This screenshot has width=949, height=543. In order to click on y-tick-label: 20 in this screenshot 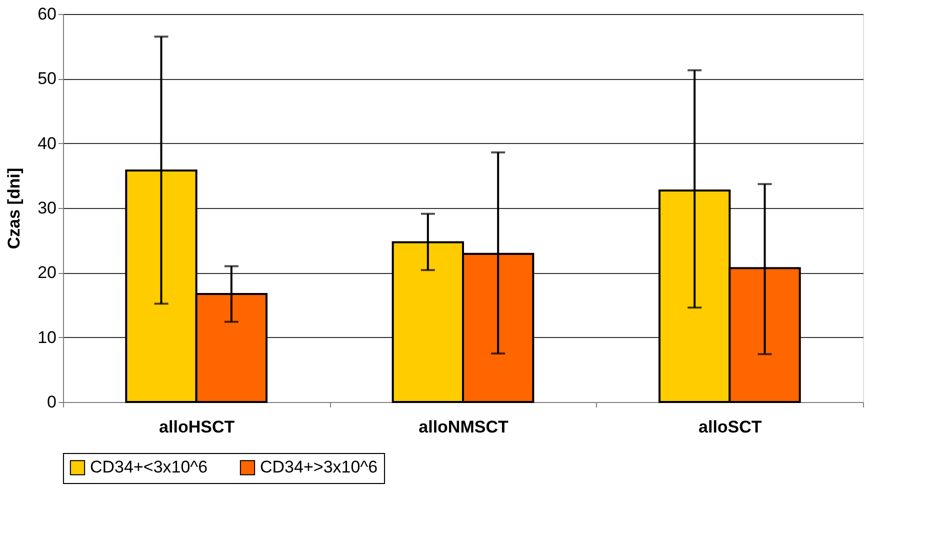, I will do `click(47, 272)`.